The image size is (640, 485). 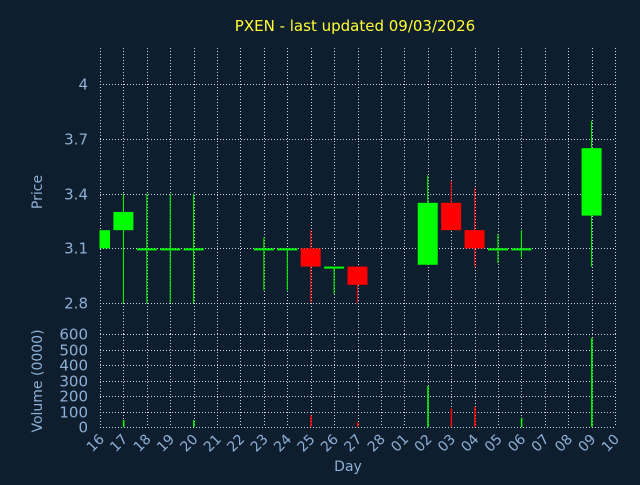 I want to click on x-tick-label: 25, so click(x=307, y=444).